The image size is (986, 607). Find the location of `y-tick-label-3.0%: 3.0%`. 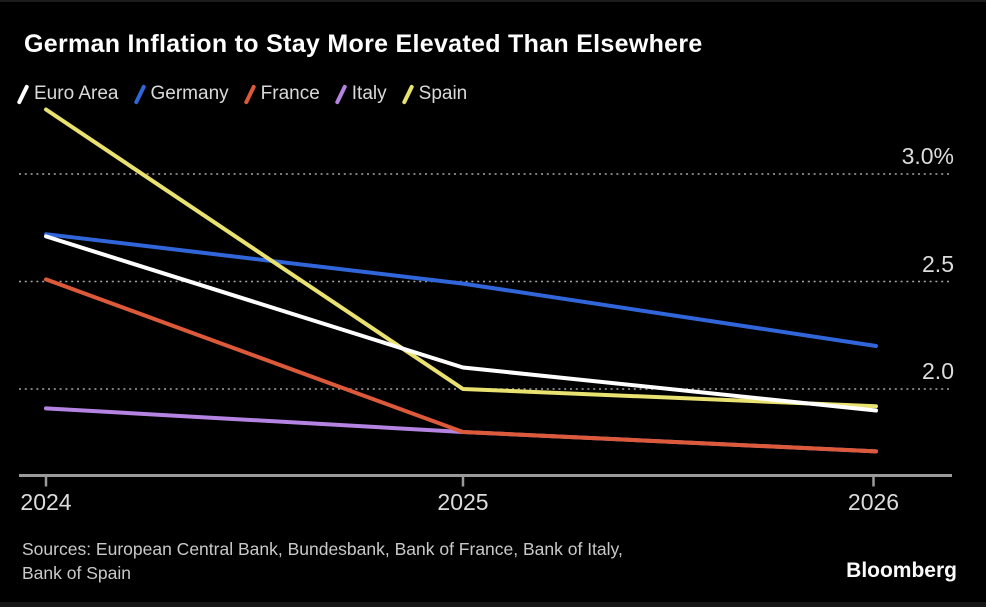

y-tick-label-3.0%: 3.0% is located at coordinates (927, 156).